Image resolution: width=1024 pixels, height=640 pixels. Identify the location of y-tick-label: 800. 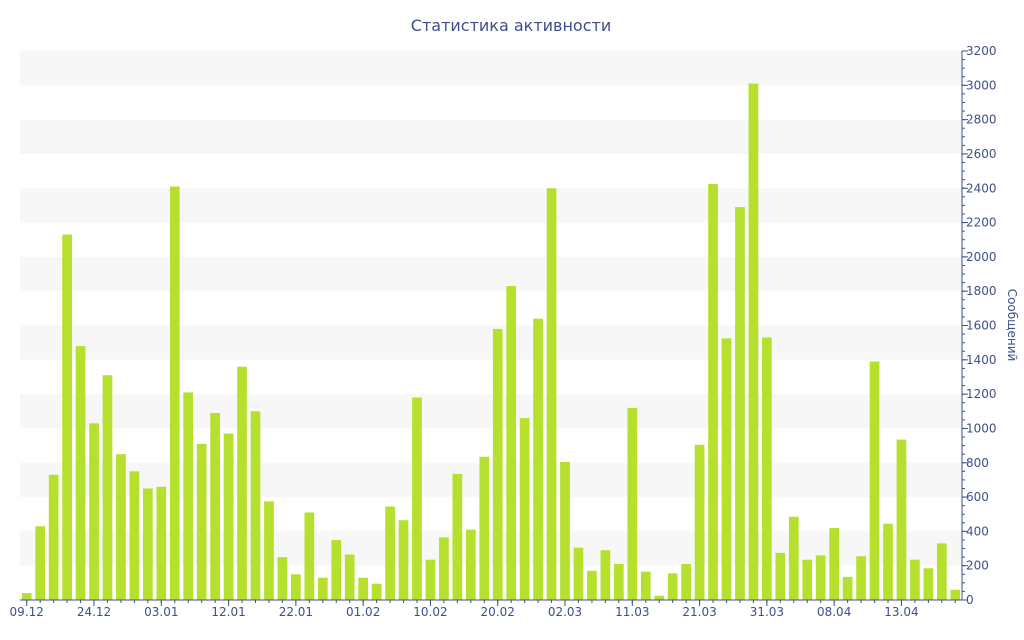
(977, 463).